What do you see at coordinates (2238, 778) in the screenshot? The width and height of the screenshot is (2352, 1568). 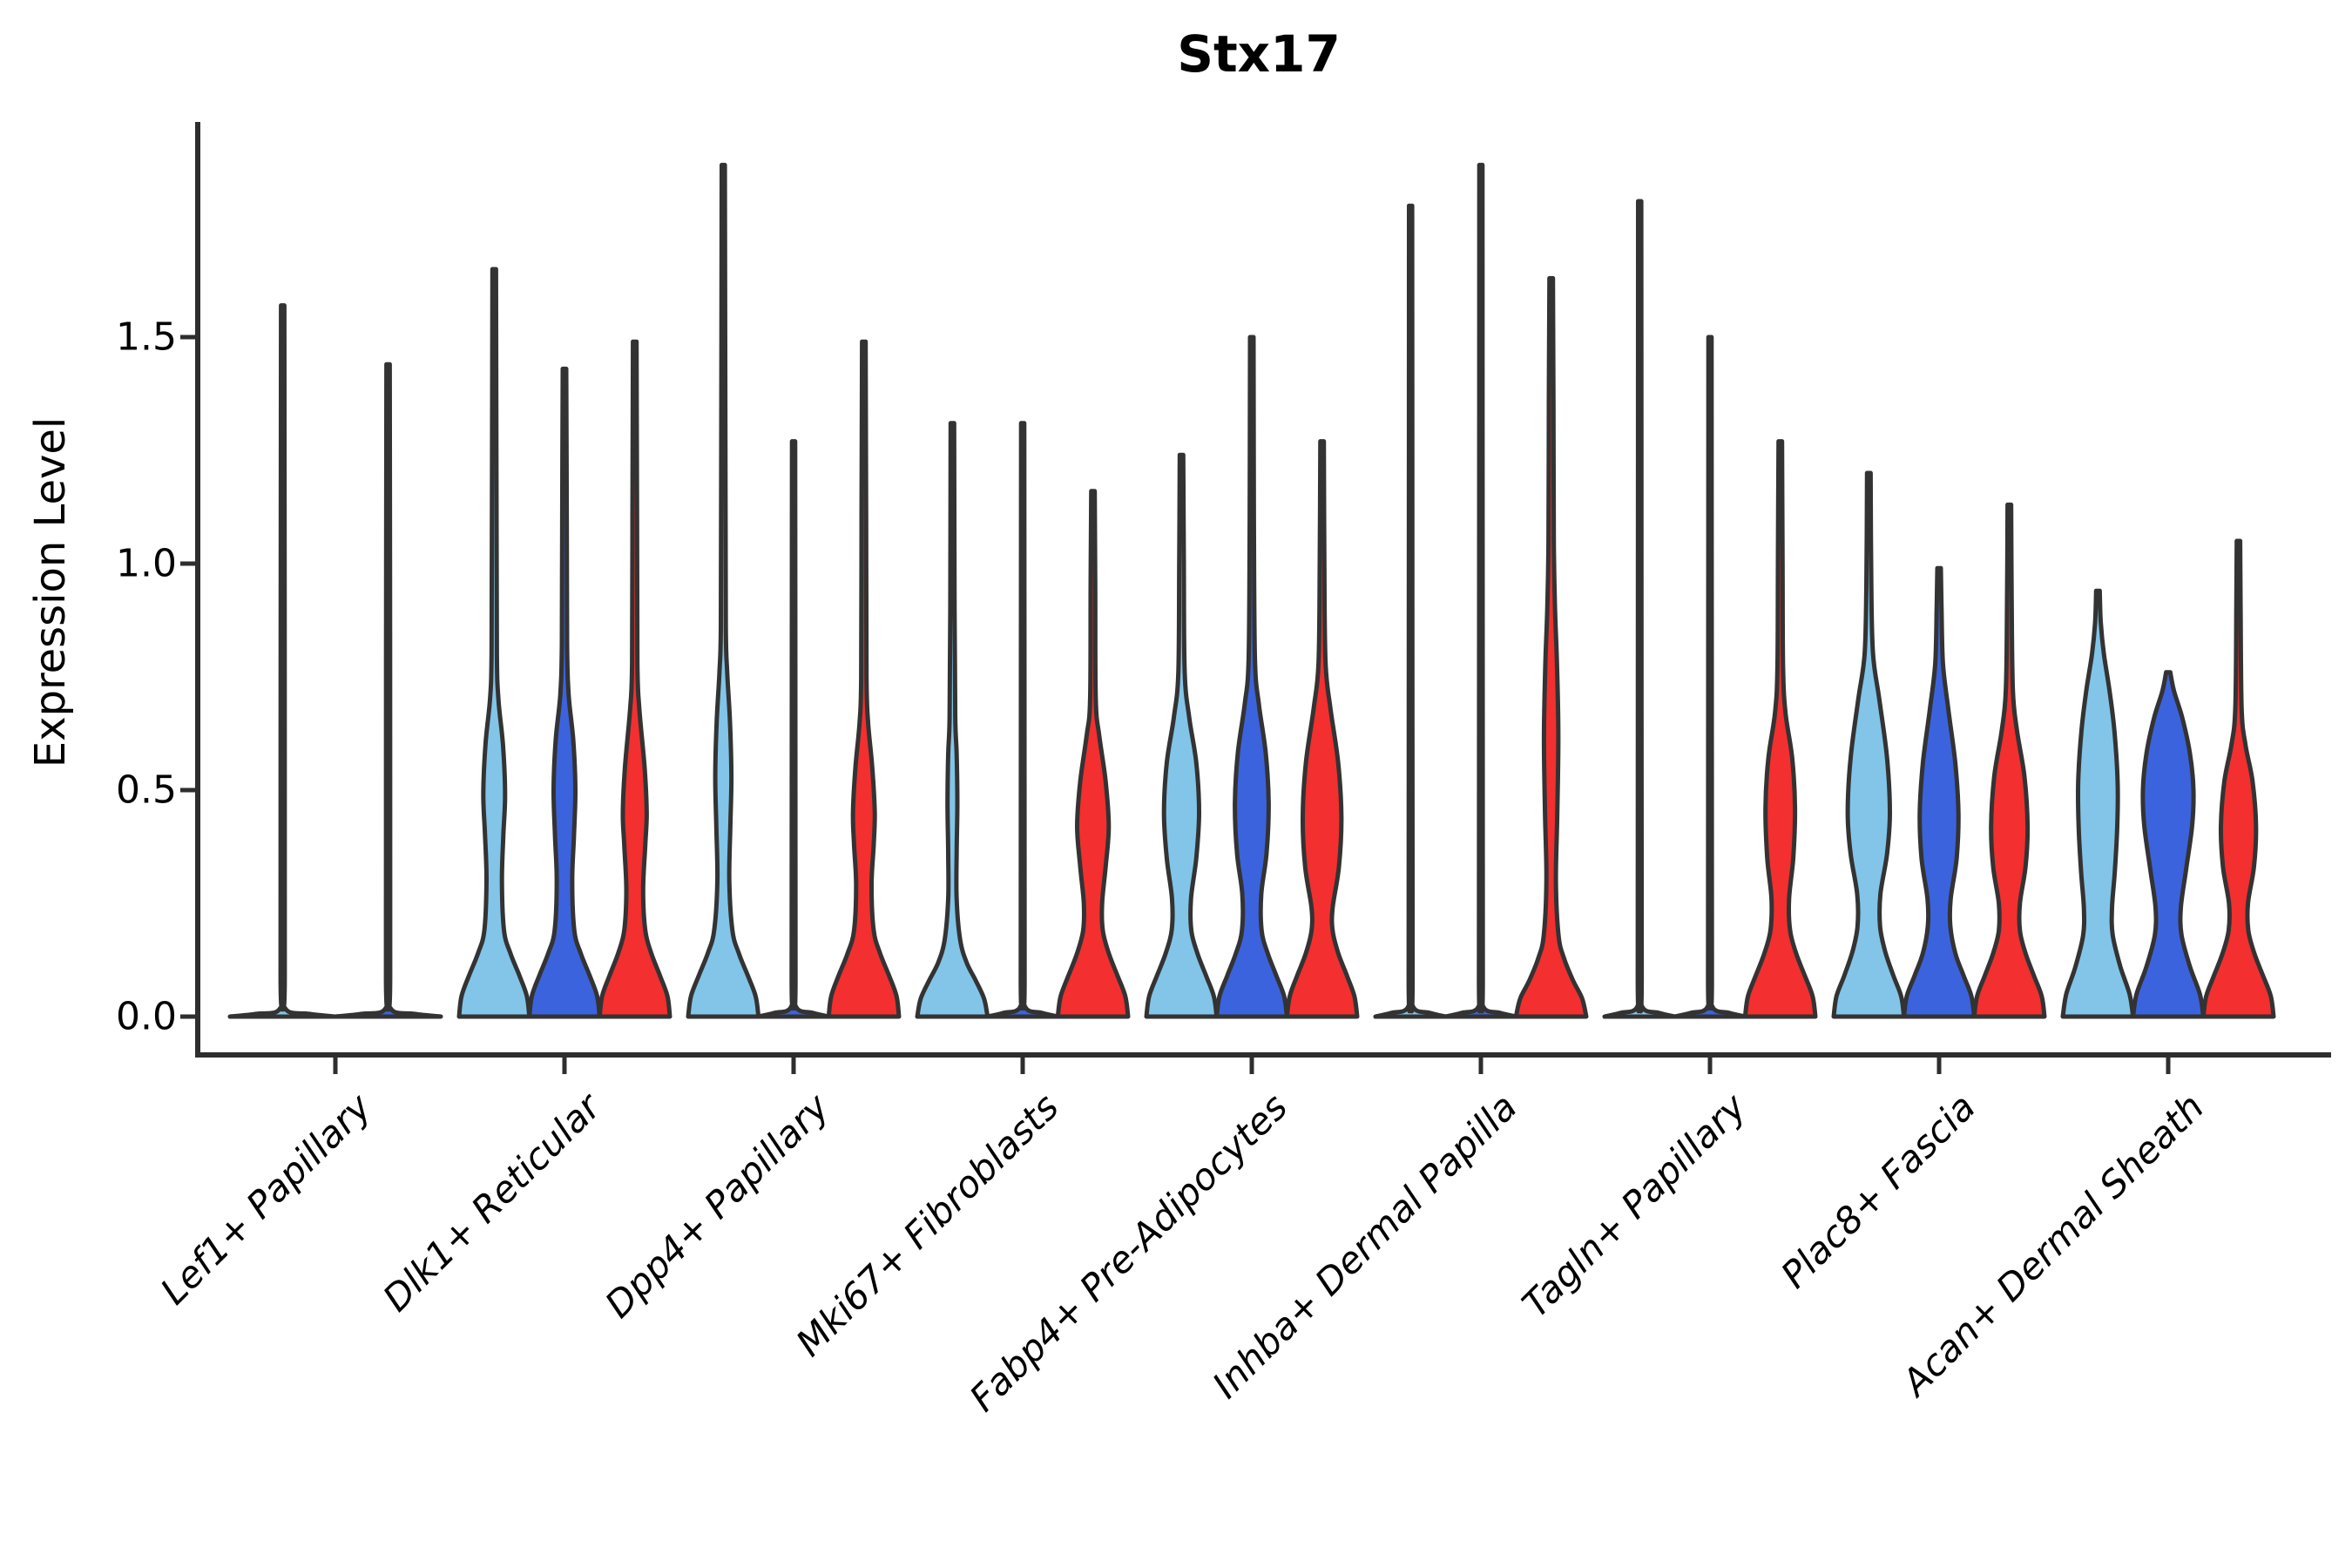 I see `violin-8-red` at bounding box center [2238, 778].